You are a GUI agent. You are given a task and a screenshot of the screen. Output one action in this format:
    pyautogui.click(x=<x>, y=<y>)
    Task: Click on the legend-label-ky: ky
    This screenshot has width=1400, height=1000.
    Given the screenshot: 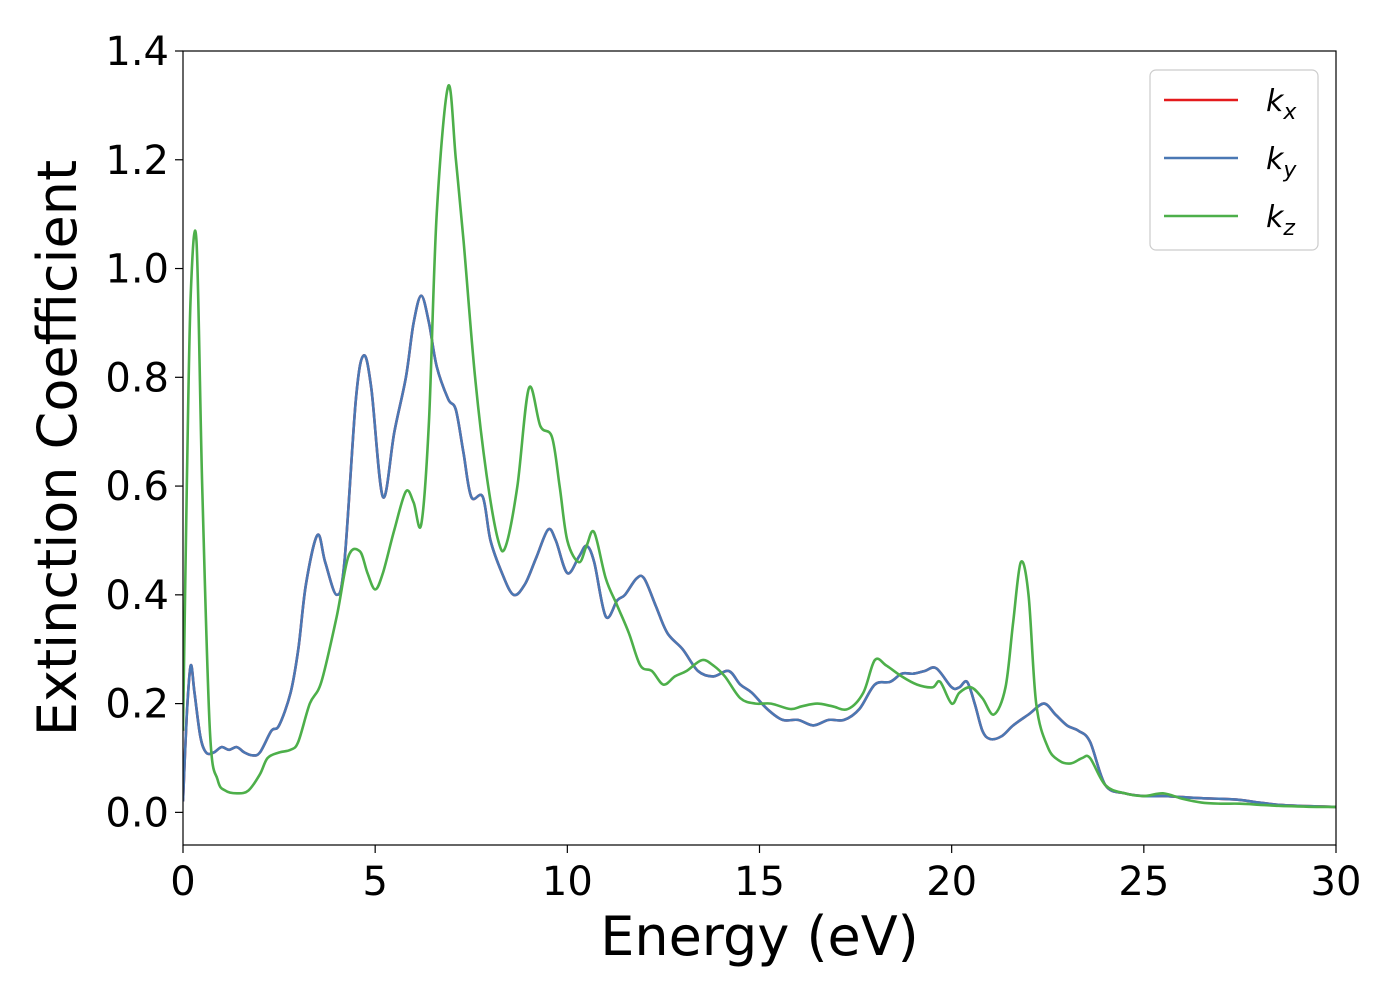 What is the action you would take?
    pyautogui.click(x=1281, y=162)
    